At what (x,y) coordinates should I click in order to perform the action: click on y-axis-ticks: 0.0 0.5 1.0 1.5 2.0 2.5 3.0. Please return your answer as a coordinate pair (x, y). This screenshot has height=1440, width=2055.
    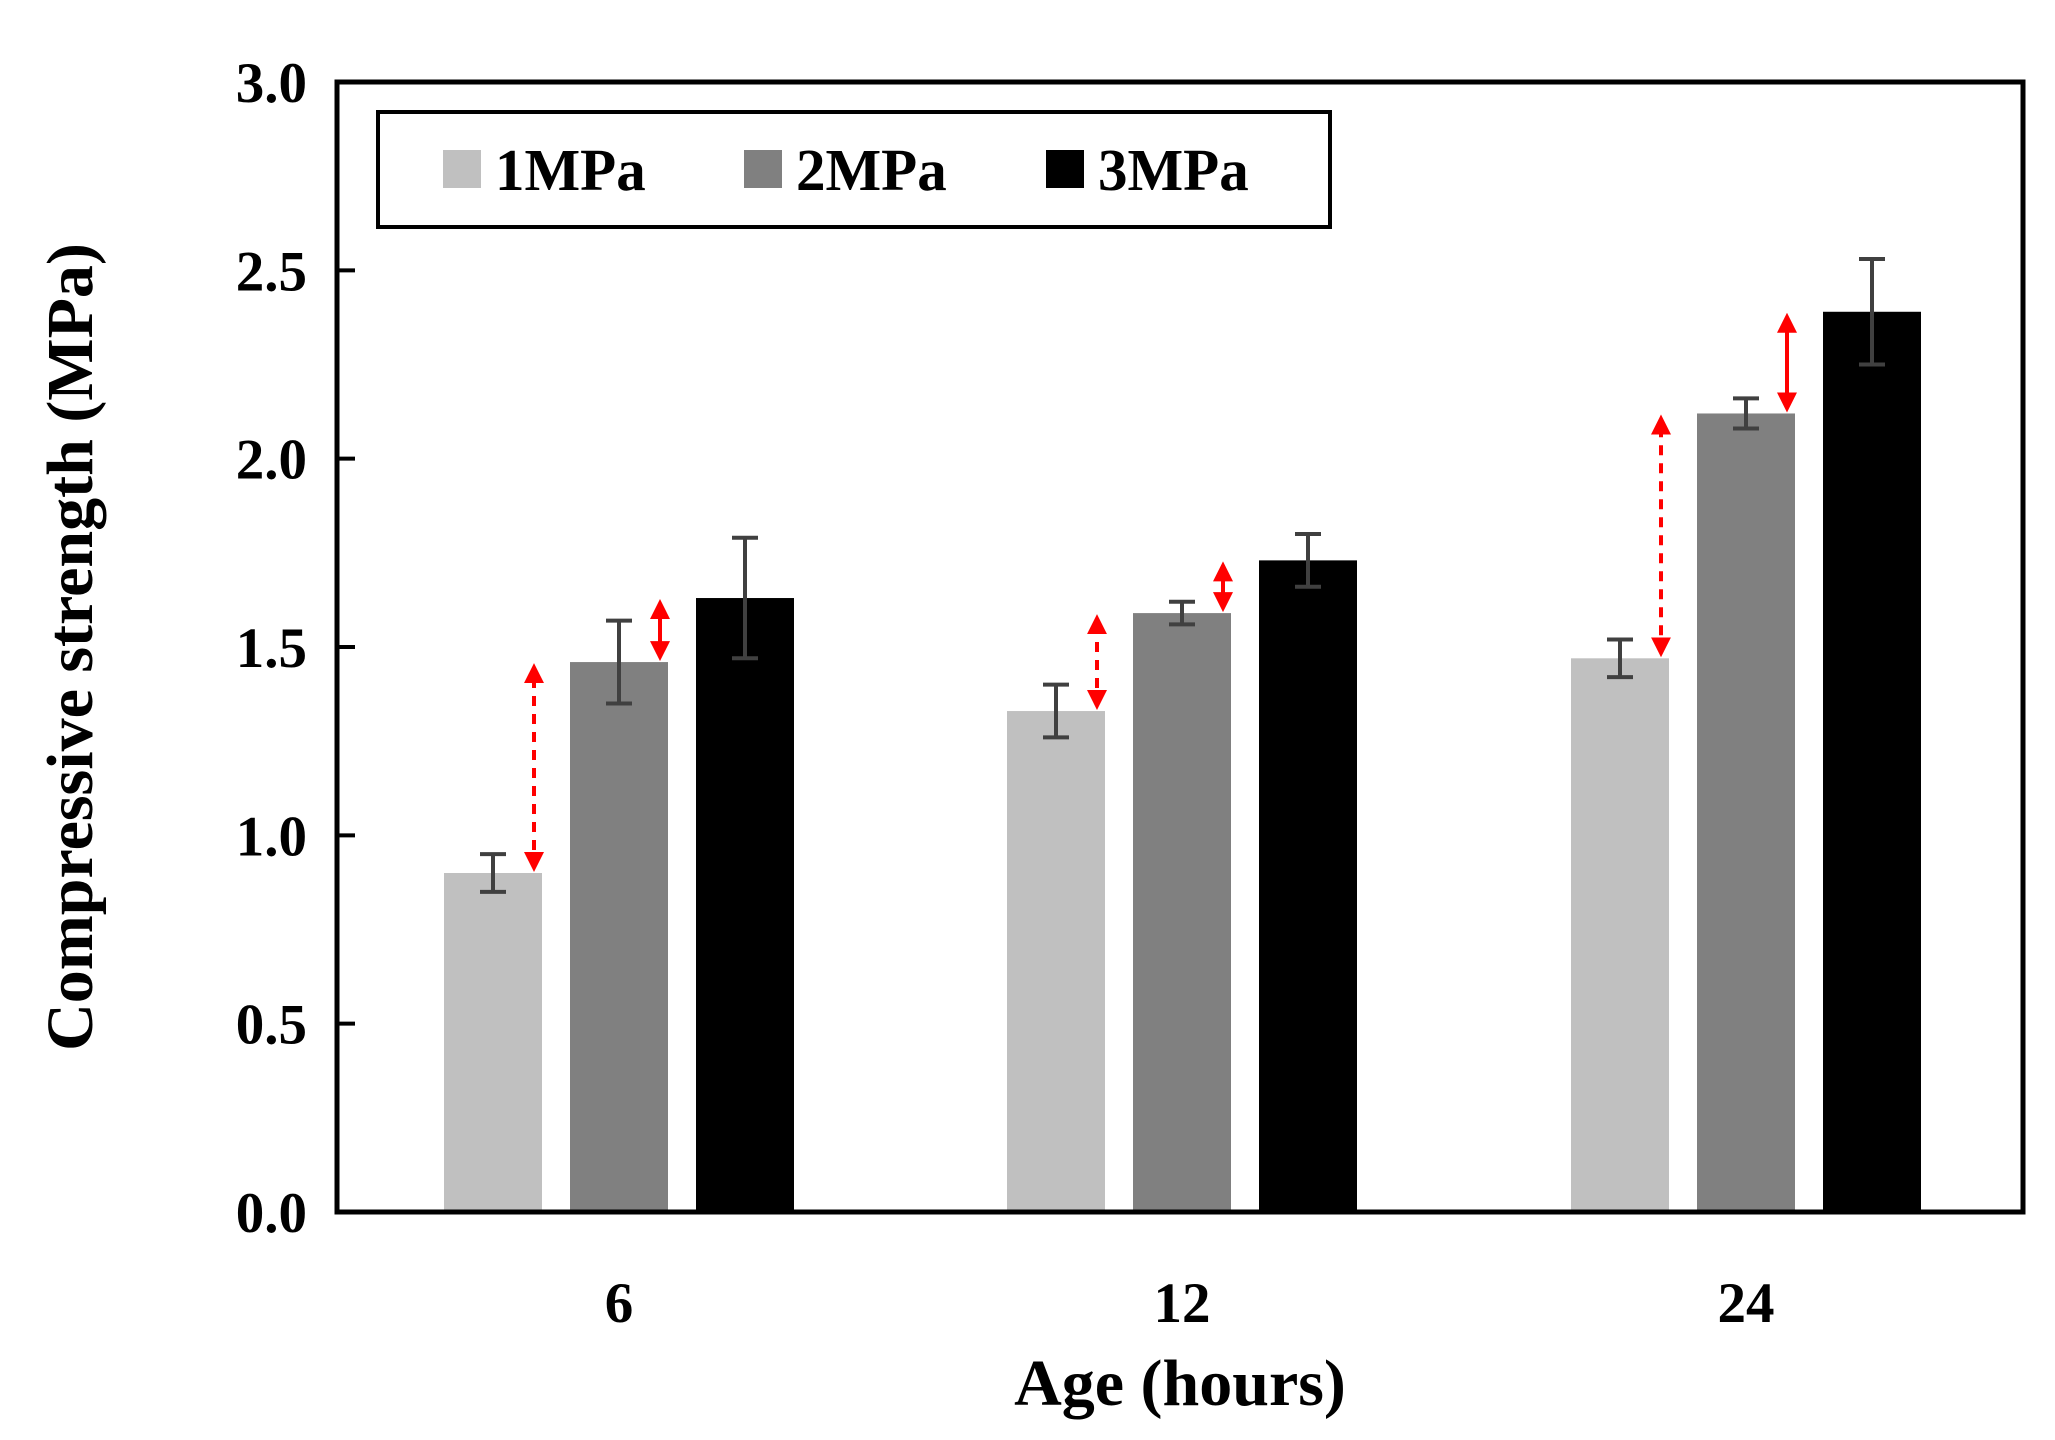
    Looking at the image, I should click on (295, 648).